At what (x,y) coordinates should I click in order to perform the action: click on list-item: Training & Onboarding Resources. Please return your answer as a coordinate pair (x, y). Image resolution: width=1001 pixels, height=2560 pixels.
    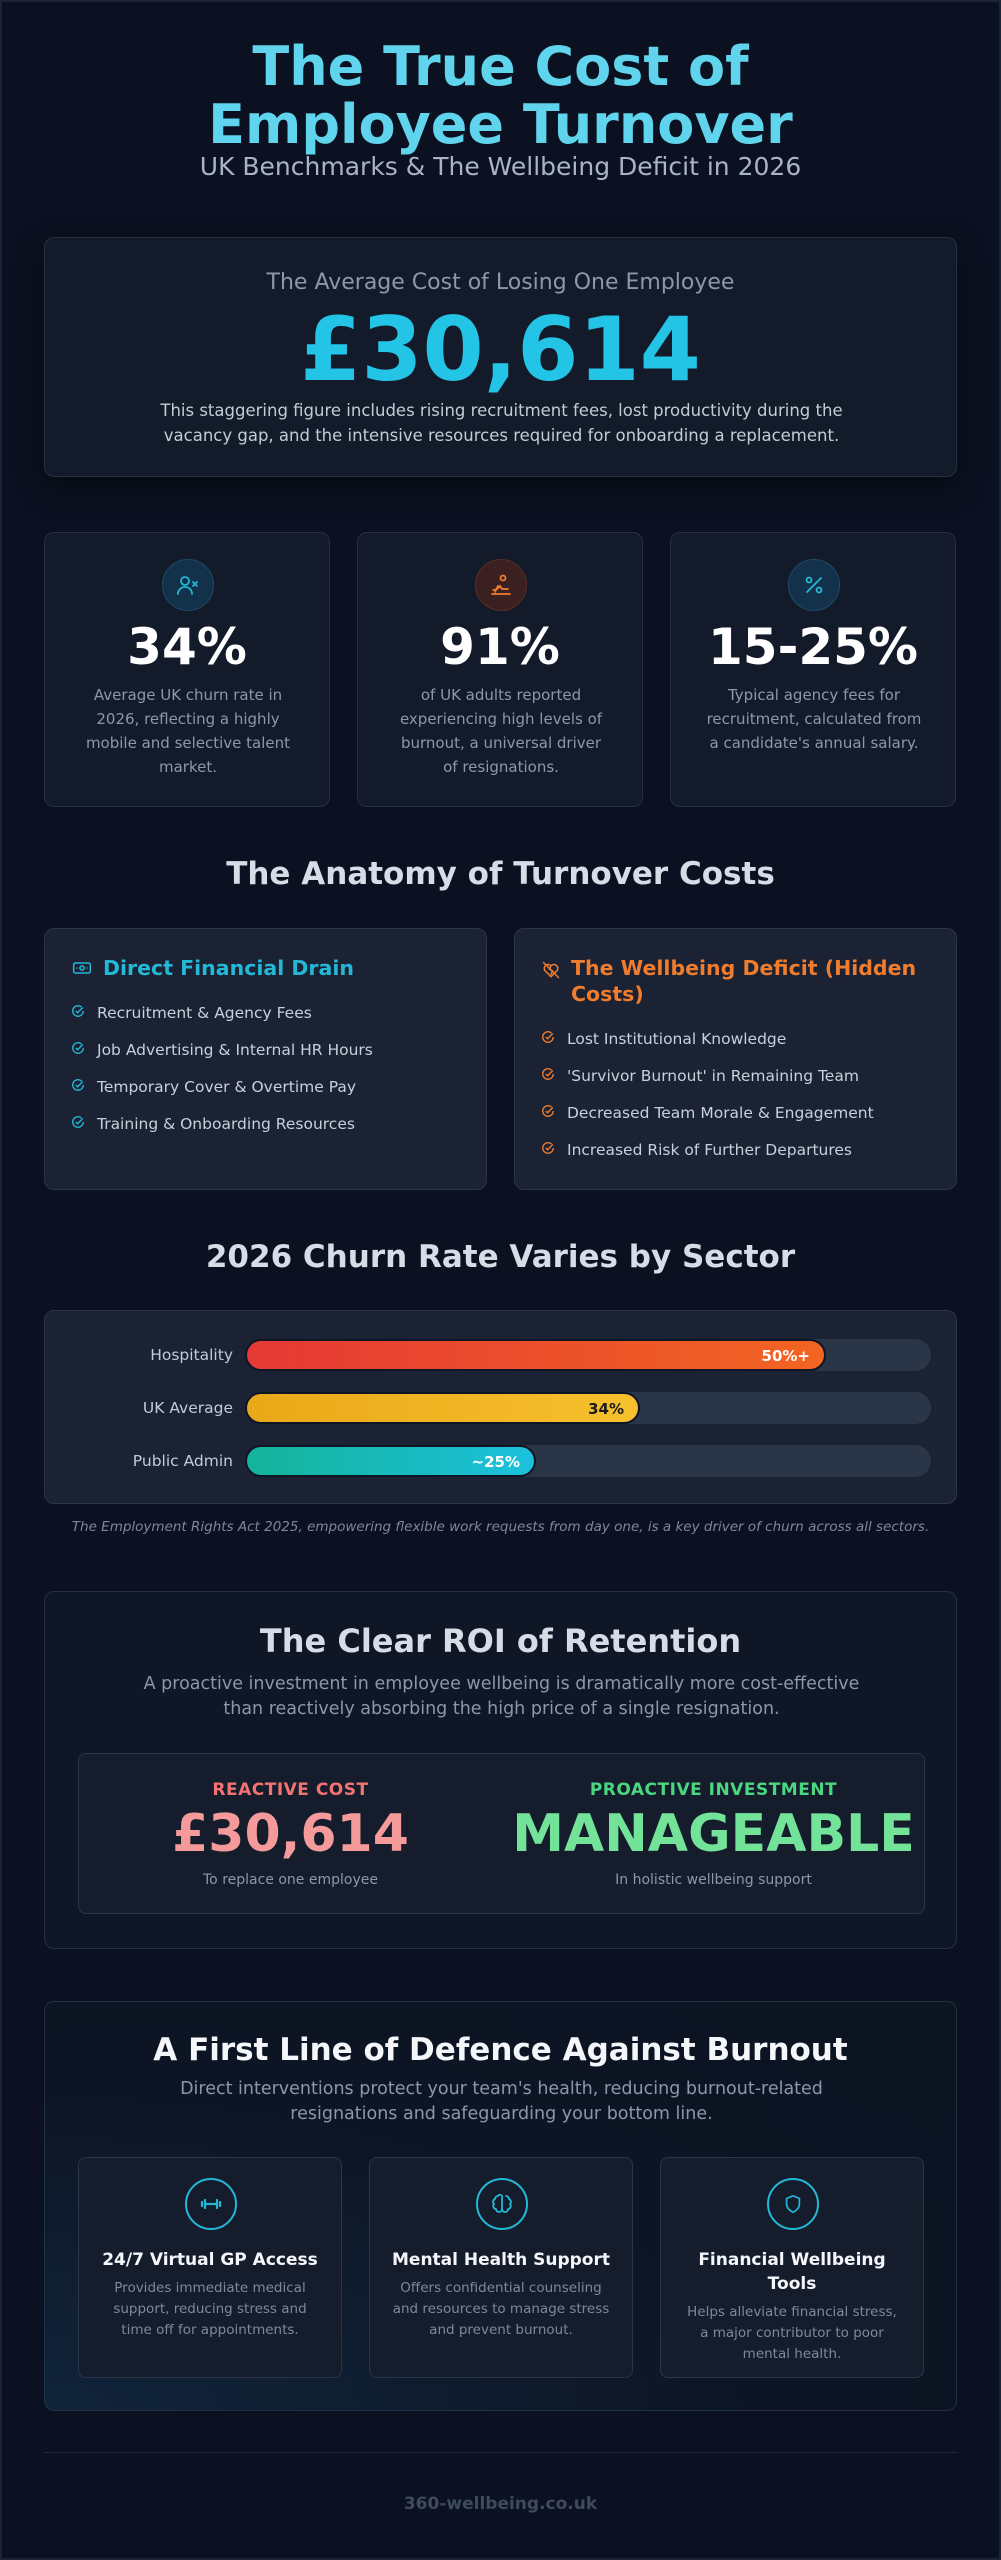
    Looking at the image, I should click on (268, 1123).